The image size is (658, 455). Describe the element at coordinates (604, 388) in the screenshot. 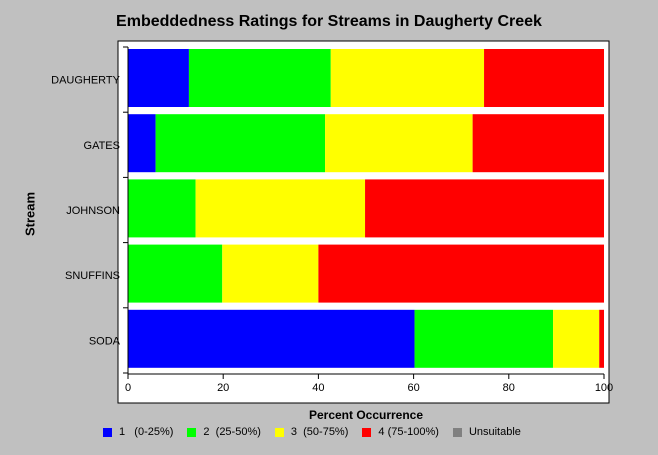

I see `x-tick-label: 100` at that location.